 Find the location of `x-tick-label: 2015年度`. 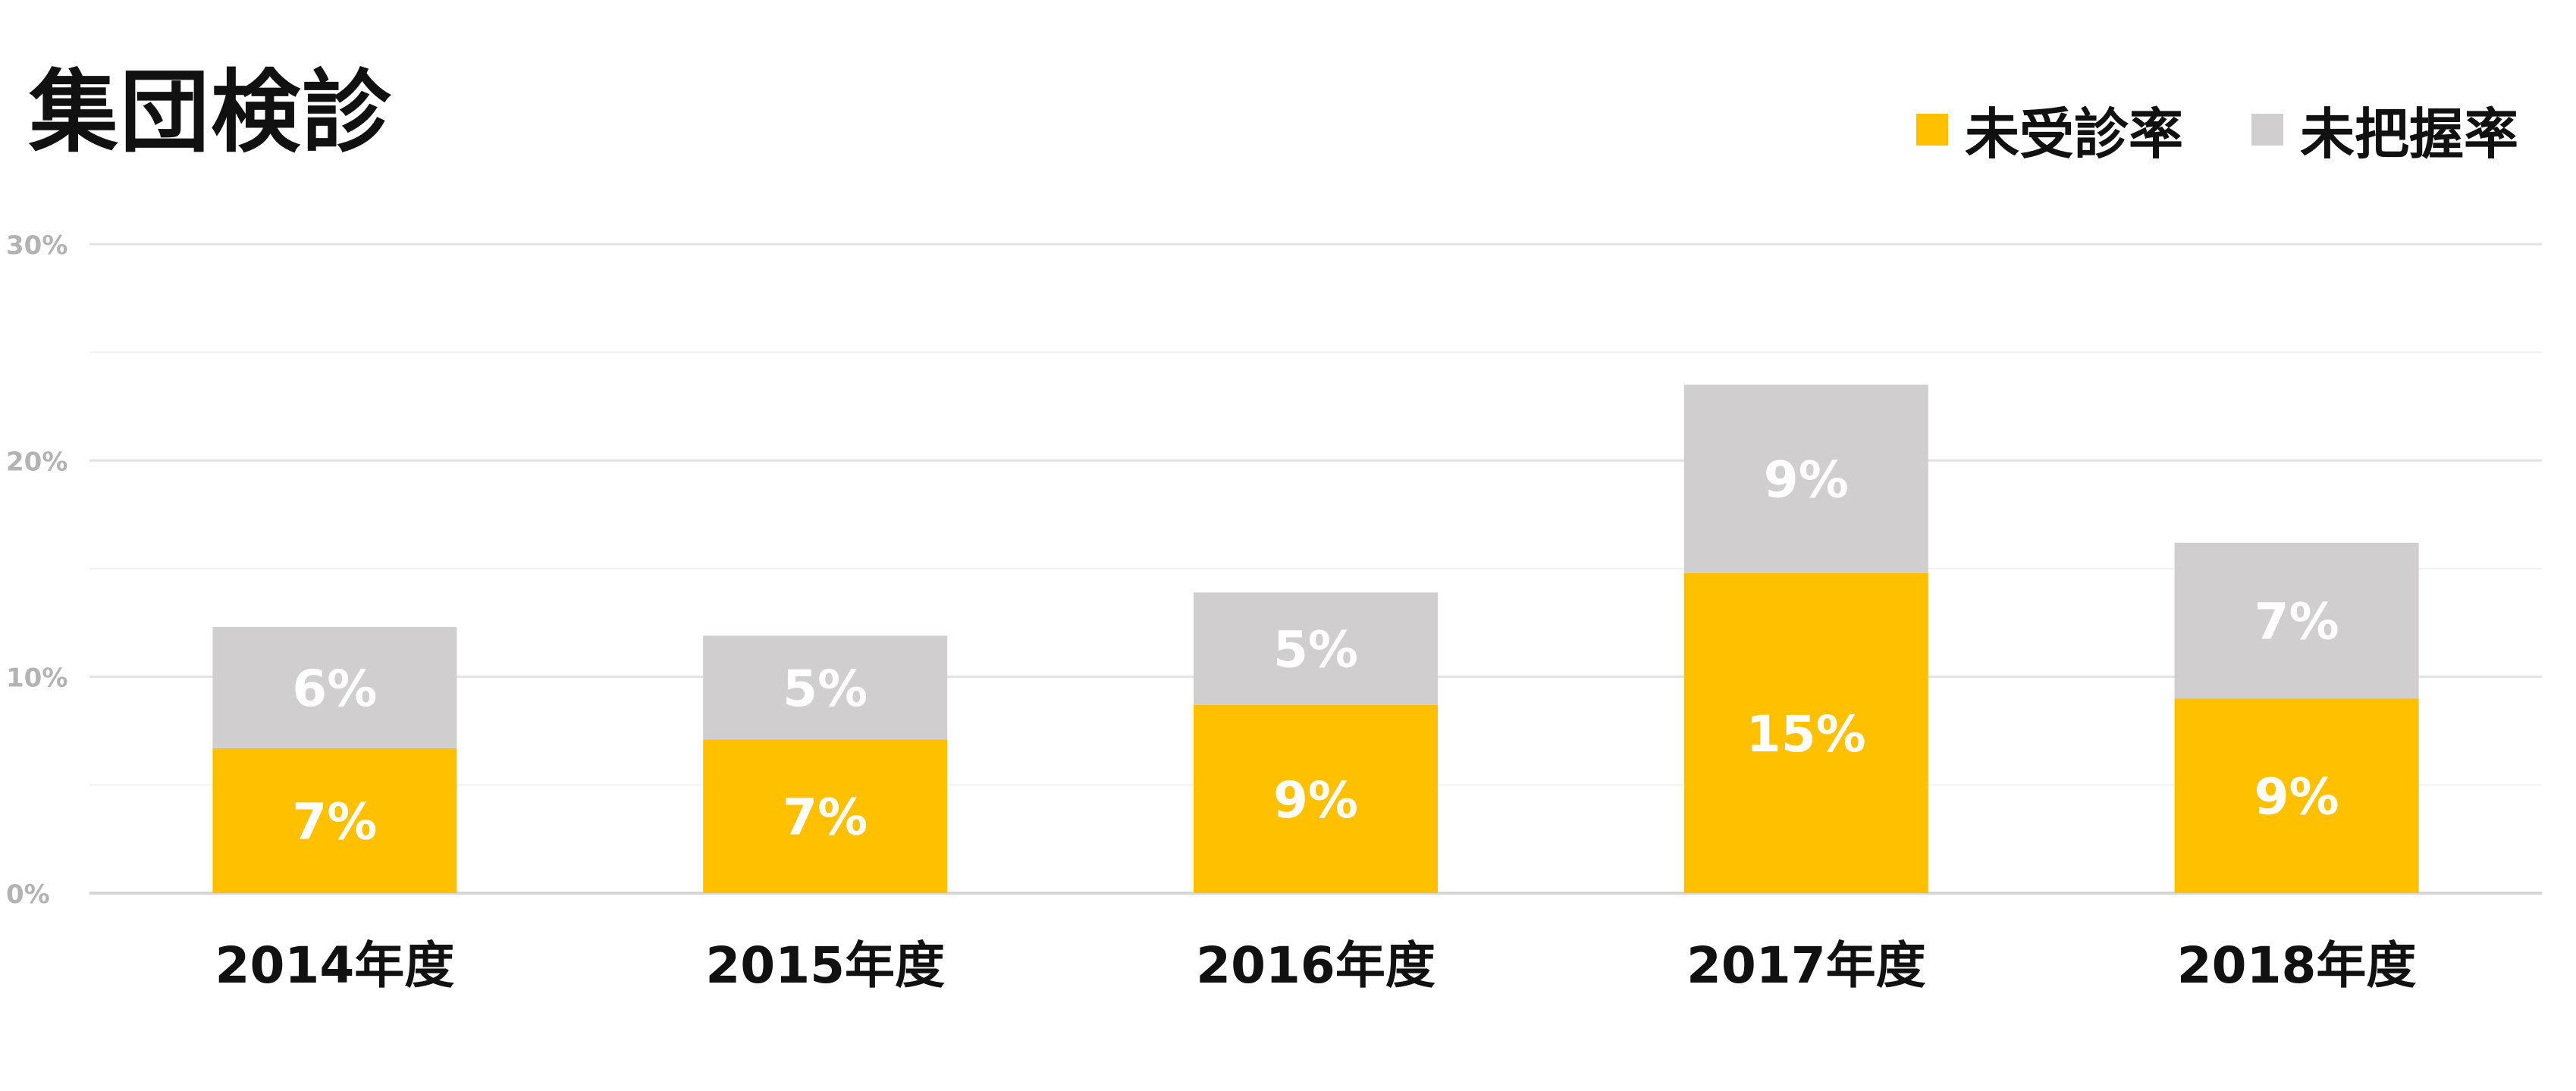

x-tick-label: 2015年度 is located at coordinates (825, 965).